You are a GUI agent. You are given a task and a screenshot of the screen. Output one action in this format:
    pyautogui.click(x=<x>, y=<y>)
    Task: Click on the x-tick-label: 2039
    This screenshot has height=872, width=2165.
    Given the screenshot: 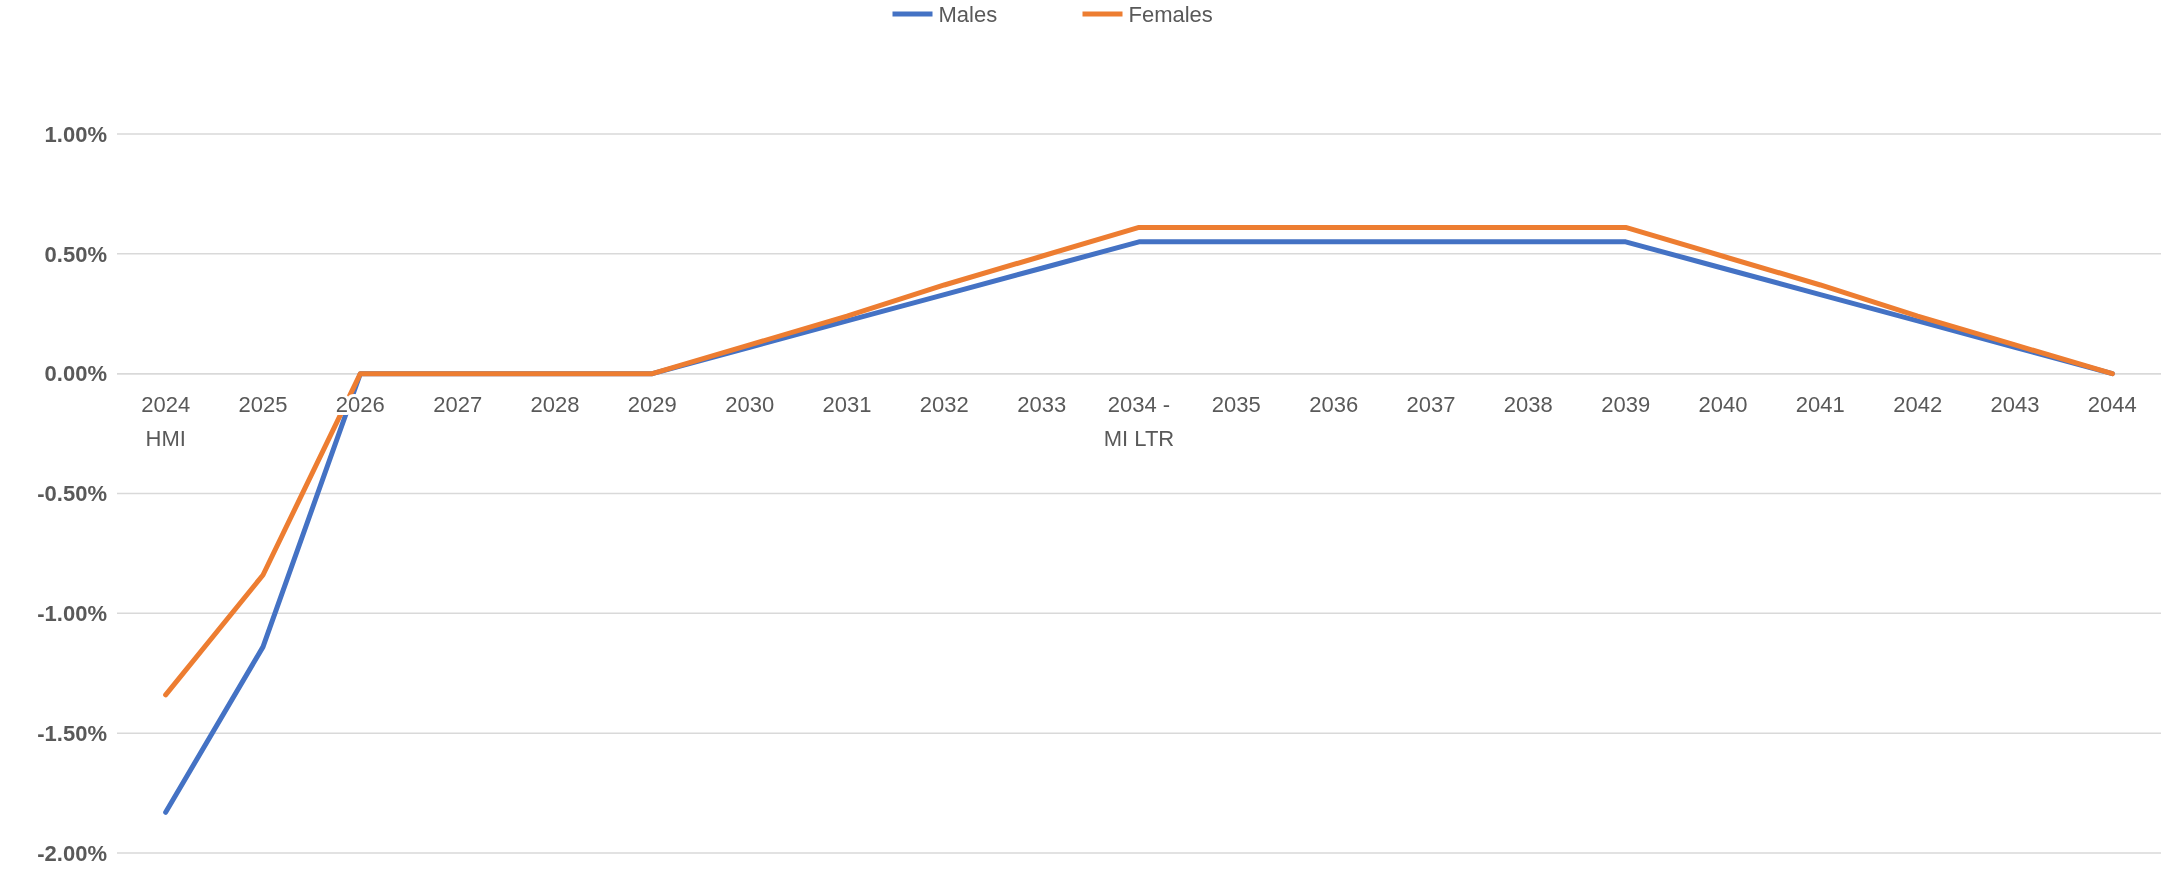 What is the action you would take?
    pyautogui.click(x=1626, y=404)
    